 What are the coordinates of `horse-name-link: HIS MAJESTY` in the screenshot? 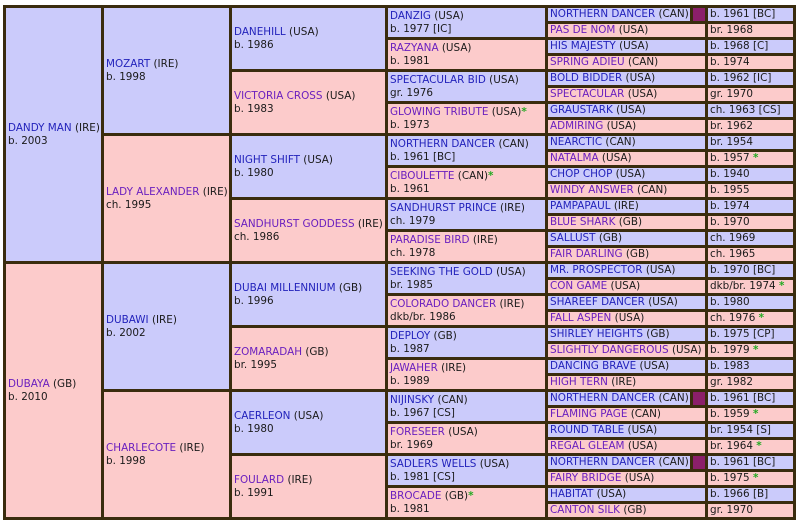 It's located at (583, 46).